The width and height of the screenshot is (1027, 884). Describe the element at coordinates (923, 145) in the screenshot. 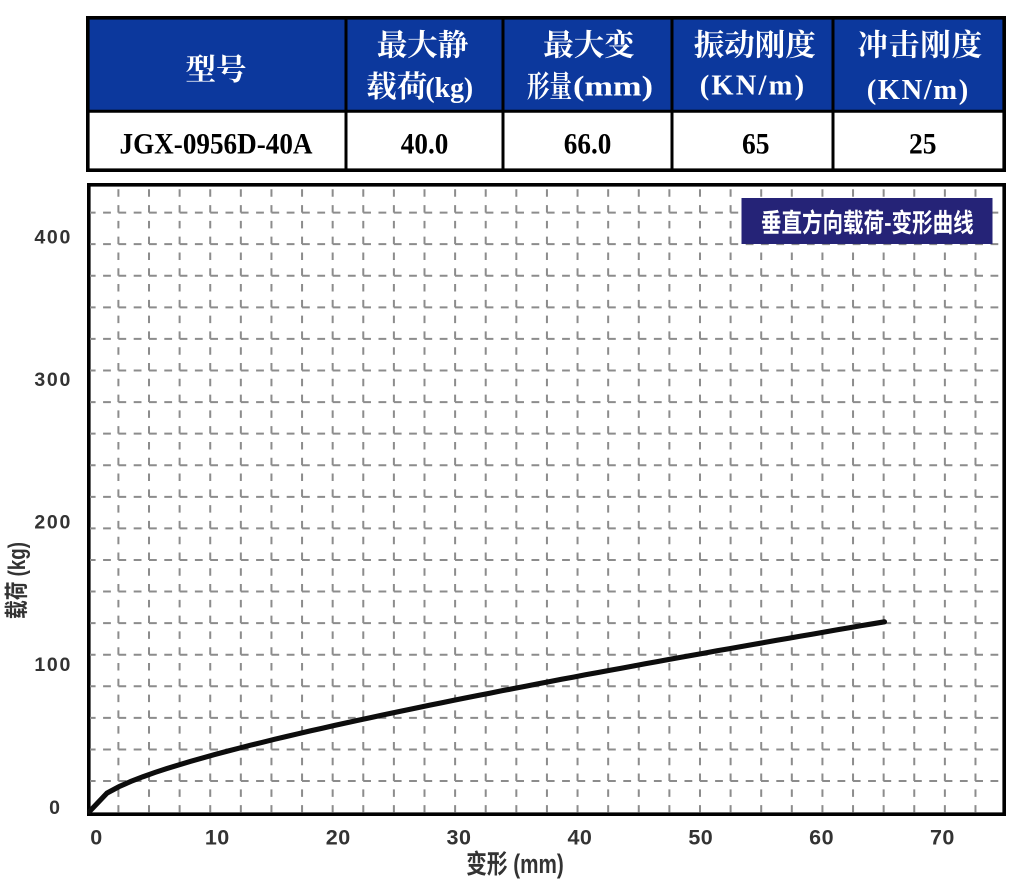

I see `svg-text: 25` at that location.